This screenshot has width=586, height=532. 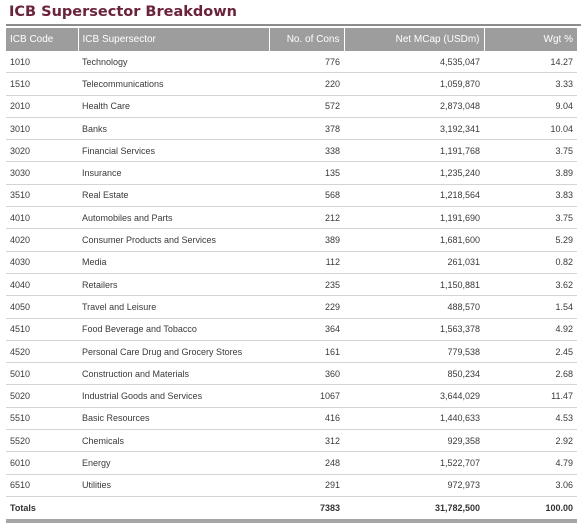 What do you see at coordinates (42, 218) in the screenshot?
I see `cell-icb-code: 4010` at bounding box center [42, 218].